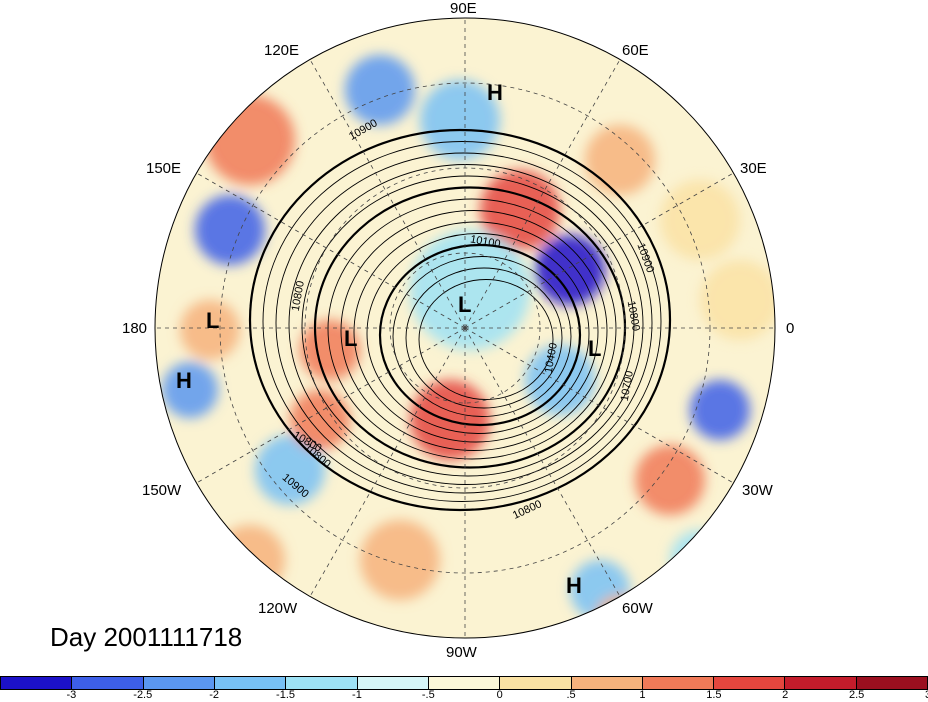 This screenshot has width=928, height=702. Describe the element at coordinates (464, 695) in the screenshot. I see `colorbar-ticks: -3 -2.5 -2 -1.5 -1 -.5 0 .5 1 1.5 2 2.5 3` at that location.